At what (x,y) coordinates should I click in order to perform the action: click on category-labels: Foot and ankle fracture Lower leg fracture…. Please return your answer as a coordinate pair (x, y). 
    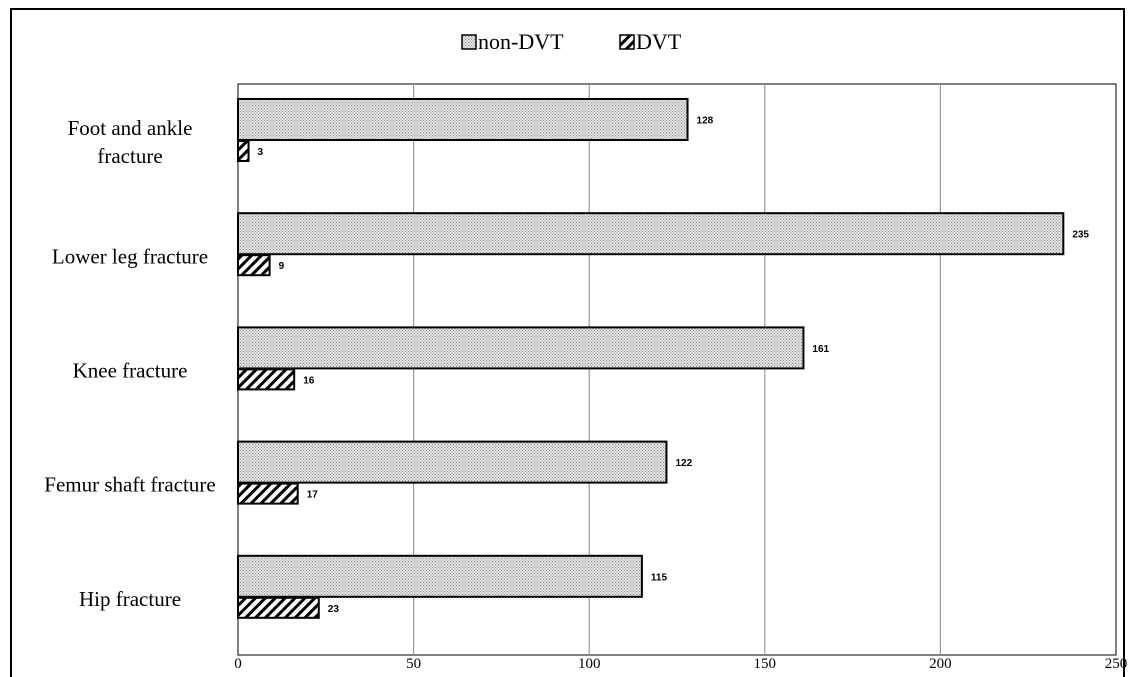
    Looking at the image, I should click on (129, 363).